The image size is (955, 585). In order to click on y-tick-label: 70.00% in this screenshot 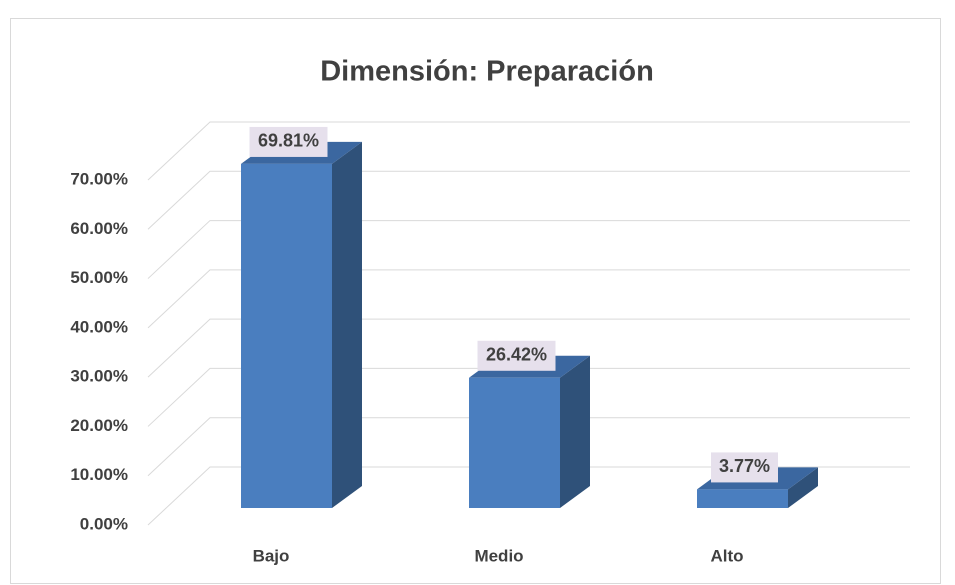, I will do `click(99, 178)`.